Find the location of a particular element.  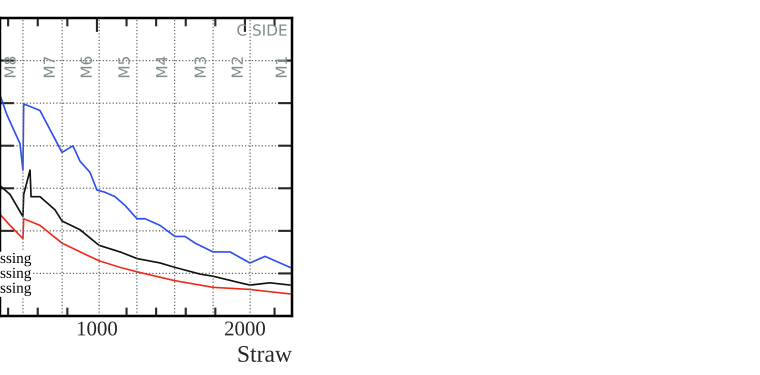

x-tick-label: 1000 is located at coordinates (97, 328).